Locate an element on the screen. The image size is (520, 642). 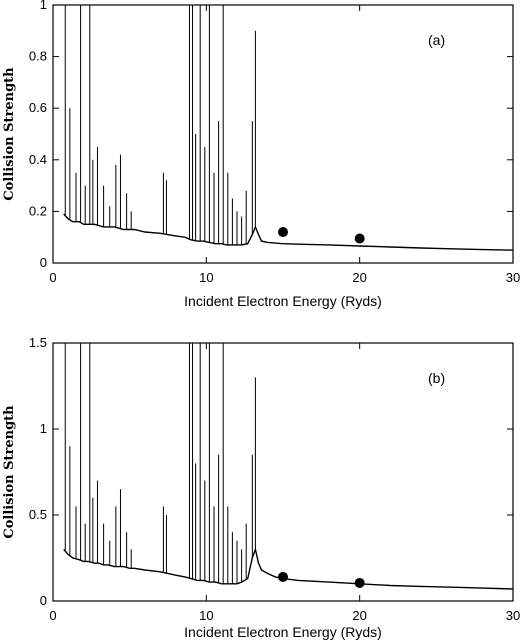
y-tick-label: 0.8 is located at coordinates (38, 56).